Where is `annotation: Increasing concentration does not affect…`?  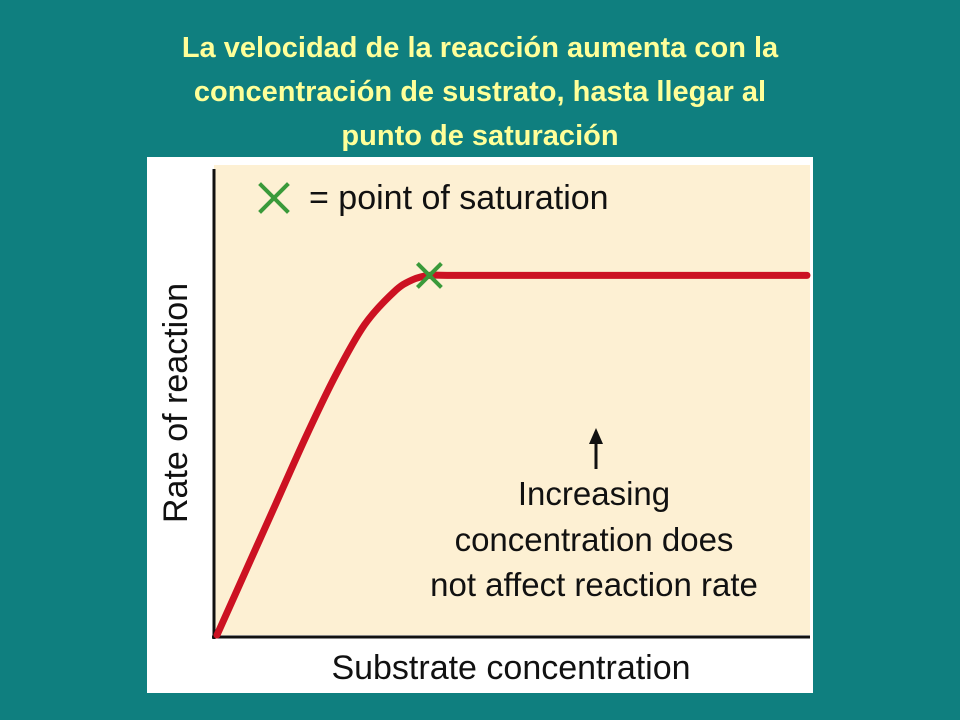 annotation: Increasing concentration does not affect… is located at coordinates (594, 539).